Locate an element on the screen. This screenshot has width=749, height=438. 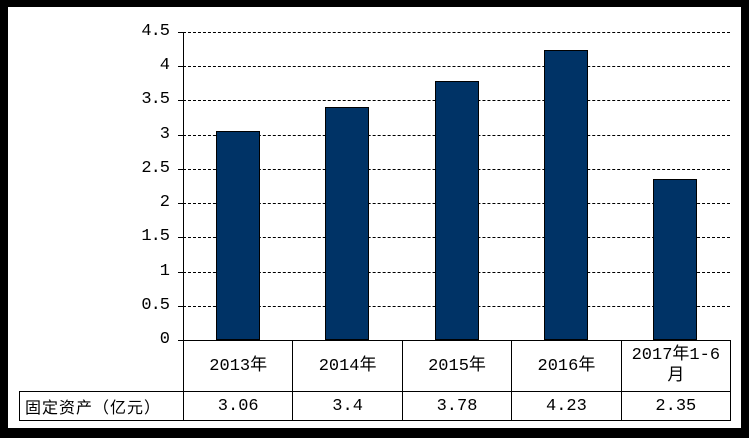
y-tick-label: 4.5 is located at coordinates (155, 31).